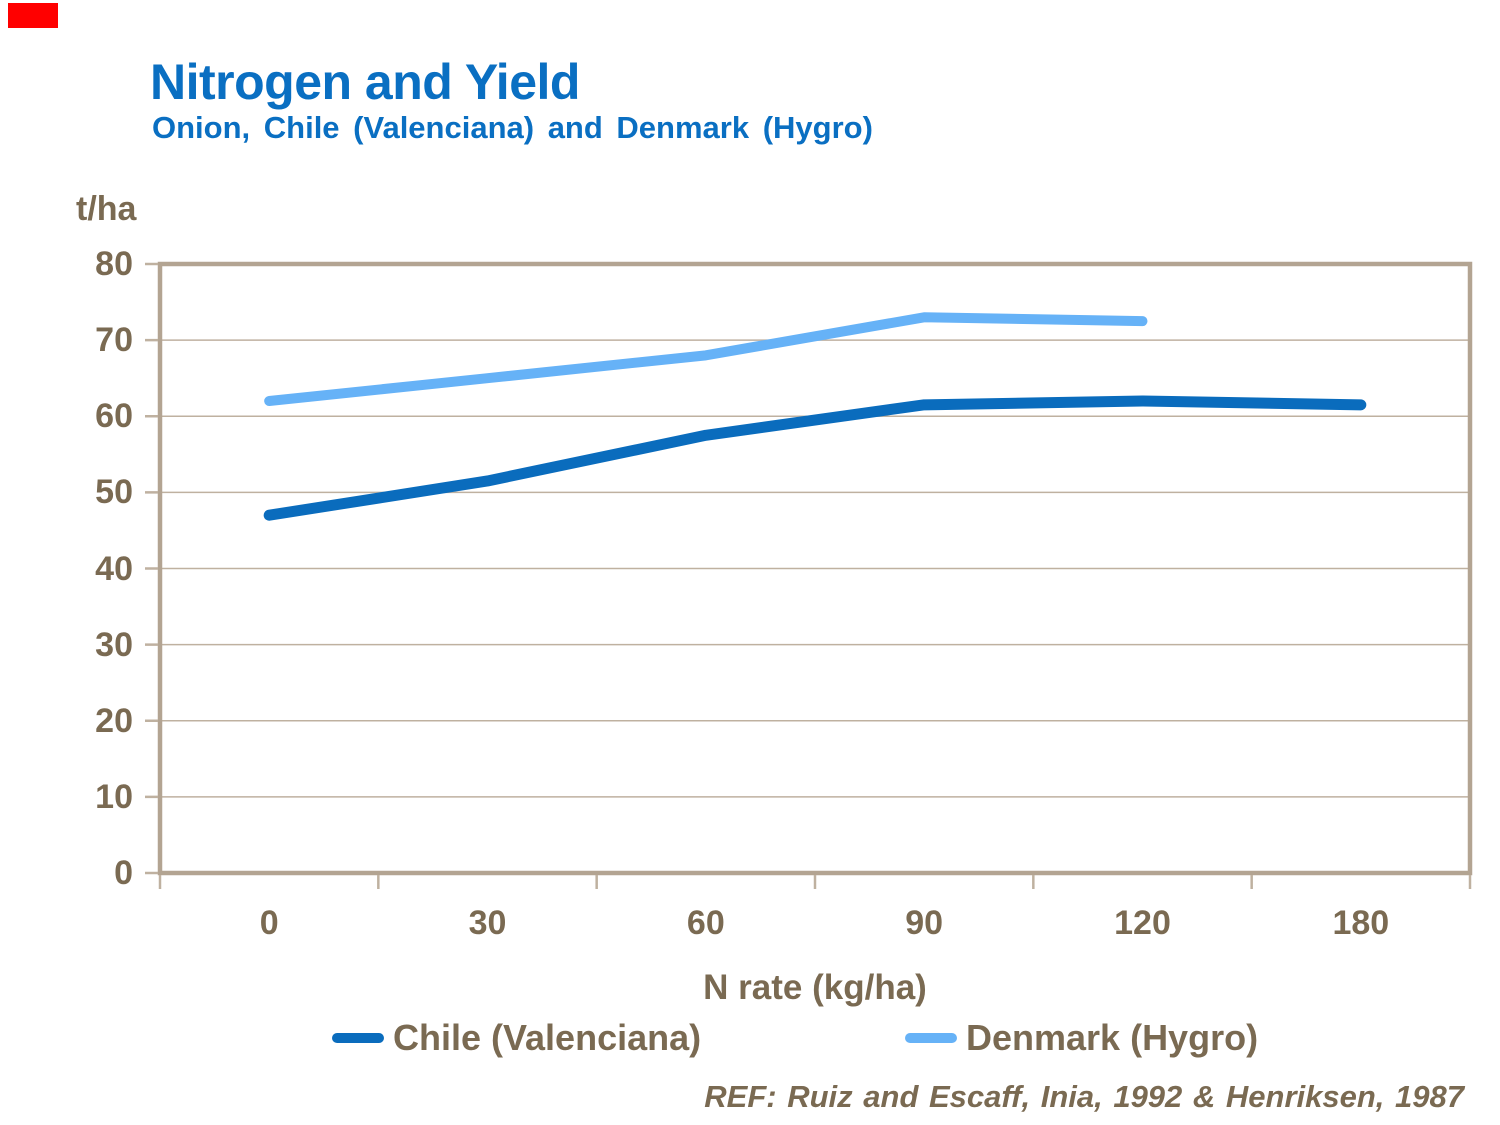  What do you see at coordinates (1142, 923) in the screenshot?
I see `x-tick-label: 120` at bounding box center [1142, 923].